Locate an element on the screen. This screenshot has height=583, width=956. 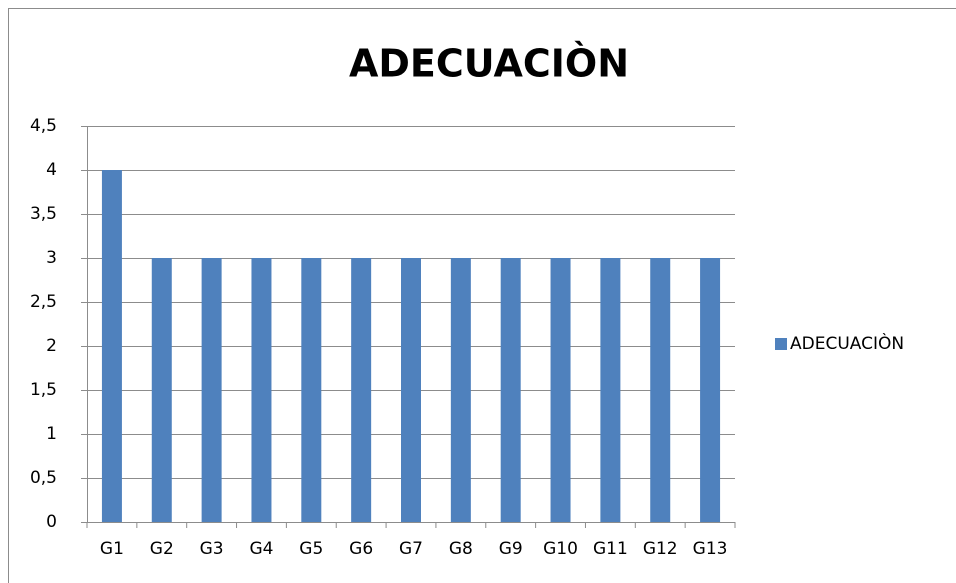
x-tick-label: G9 is located at coordinates (511, 549).